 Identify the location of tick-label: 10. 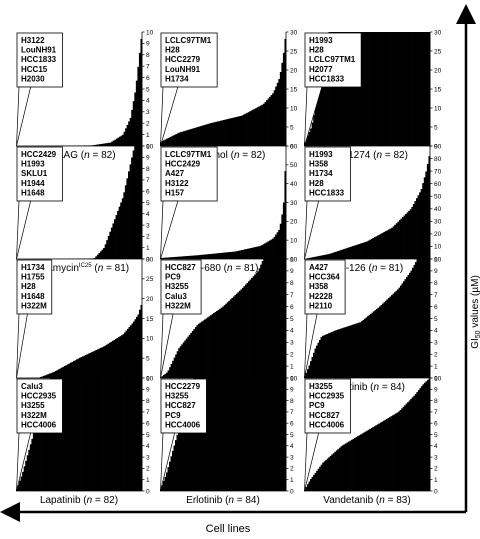
(150, 32).